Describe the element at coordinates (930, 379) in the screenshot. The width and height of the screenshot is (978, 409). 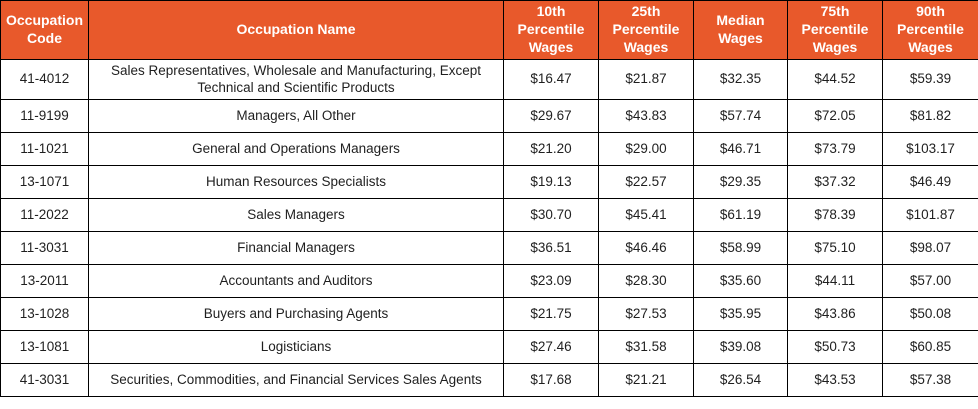
I see `cell-wage-90th-percentile: $57.38` at that location.